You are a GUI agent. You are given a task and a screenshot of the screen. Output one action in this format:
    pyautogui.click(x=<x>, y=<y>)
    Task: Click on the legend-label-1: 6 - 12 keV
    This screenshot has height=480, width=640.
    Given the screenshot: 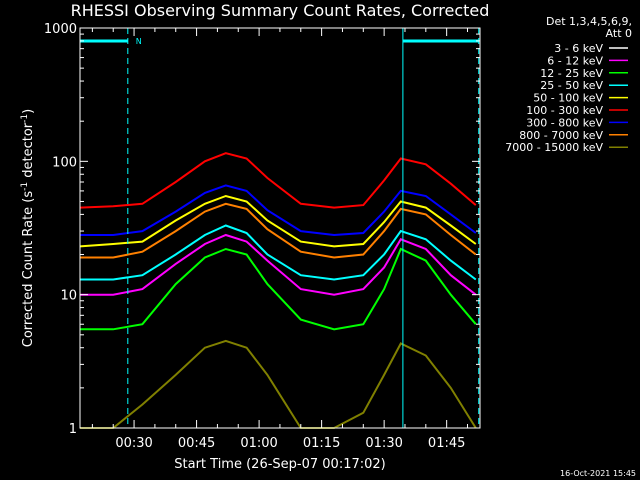 What is the action you would take?
    pyautogui.click(x=575, y=60)
    